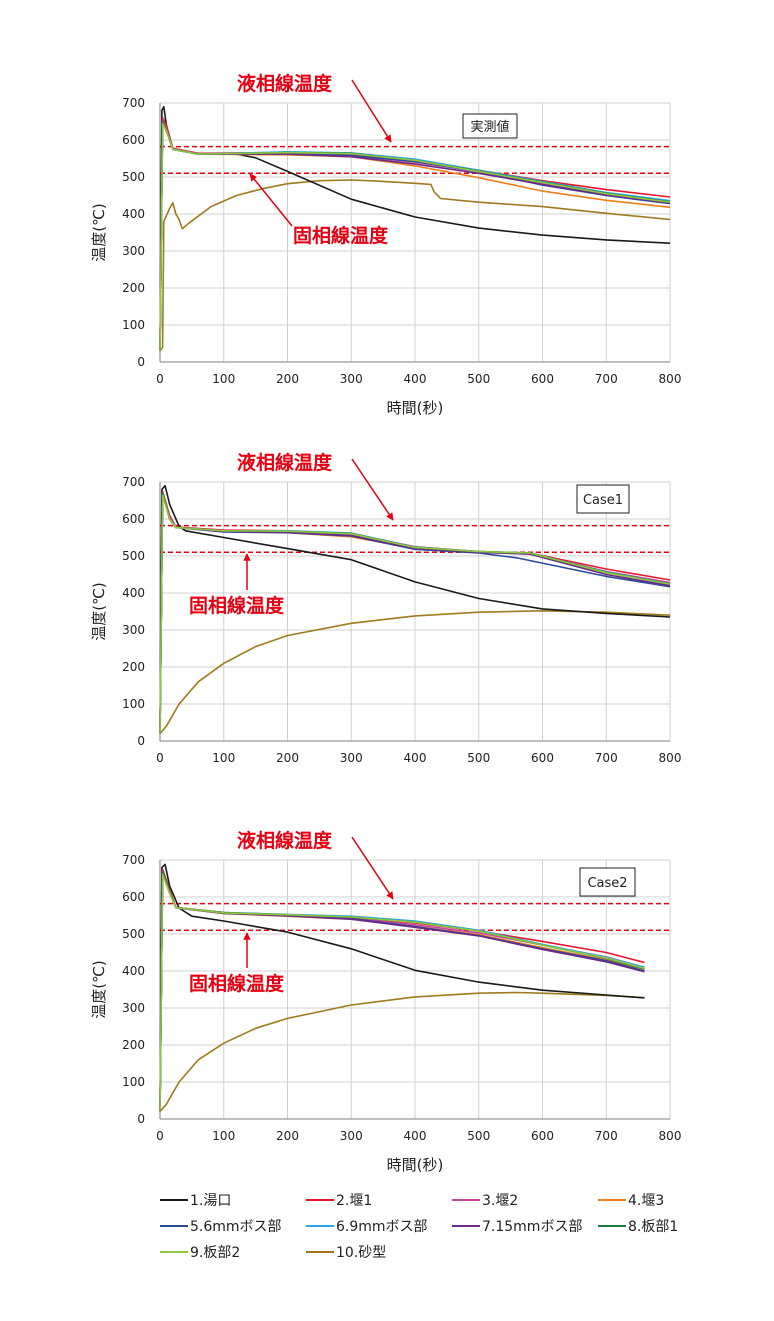 This screenshot has width=774, height=1321. What do you see at coordinates (291, 534) in the screenshot?
I see `annotations-case1: 液相線温度 固相線温度` at bounding box center [291, 534].